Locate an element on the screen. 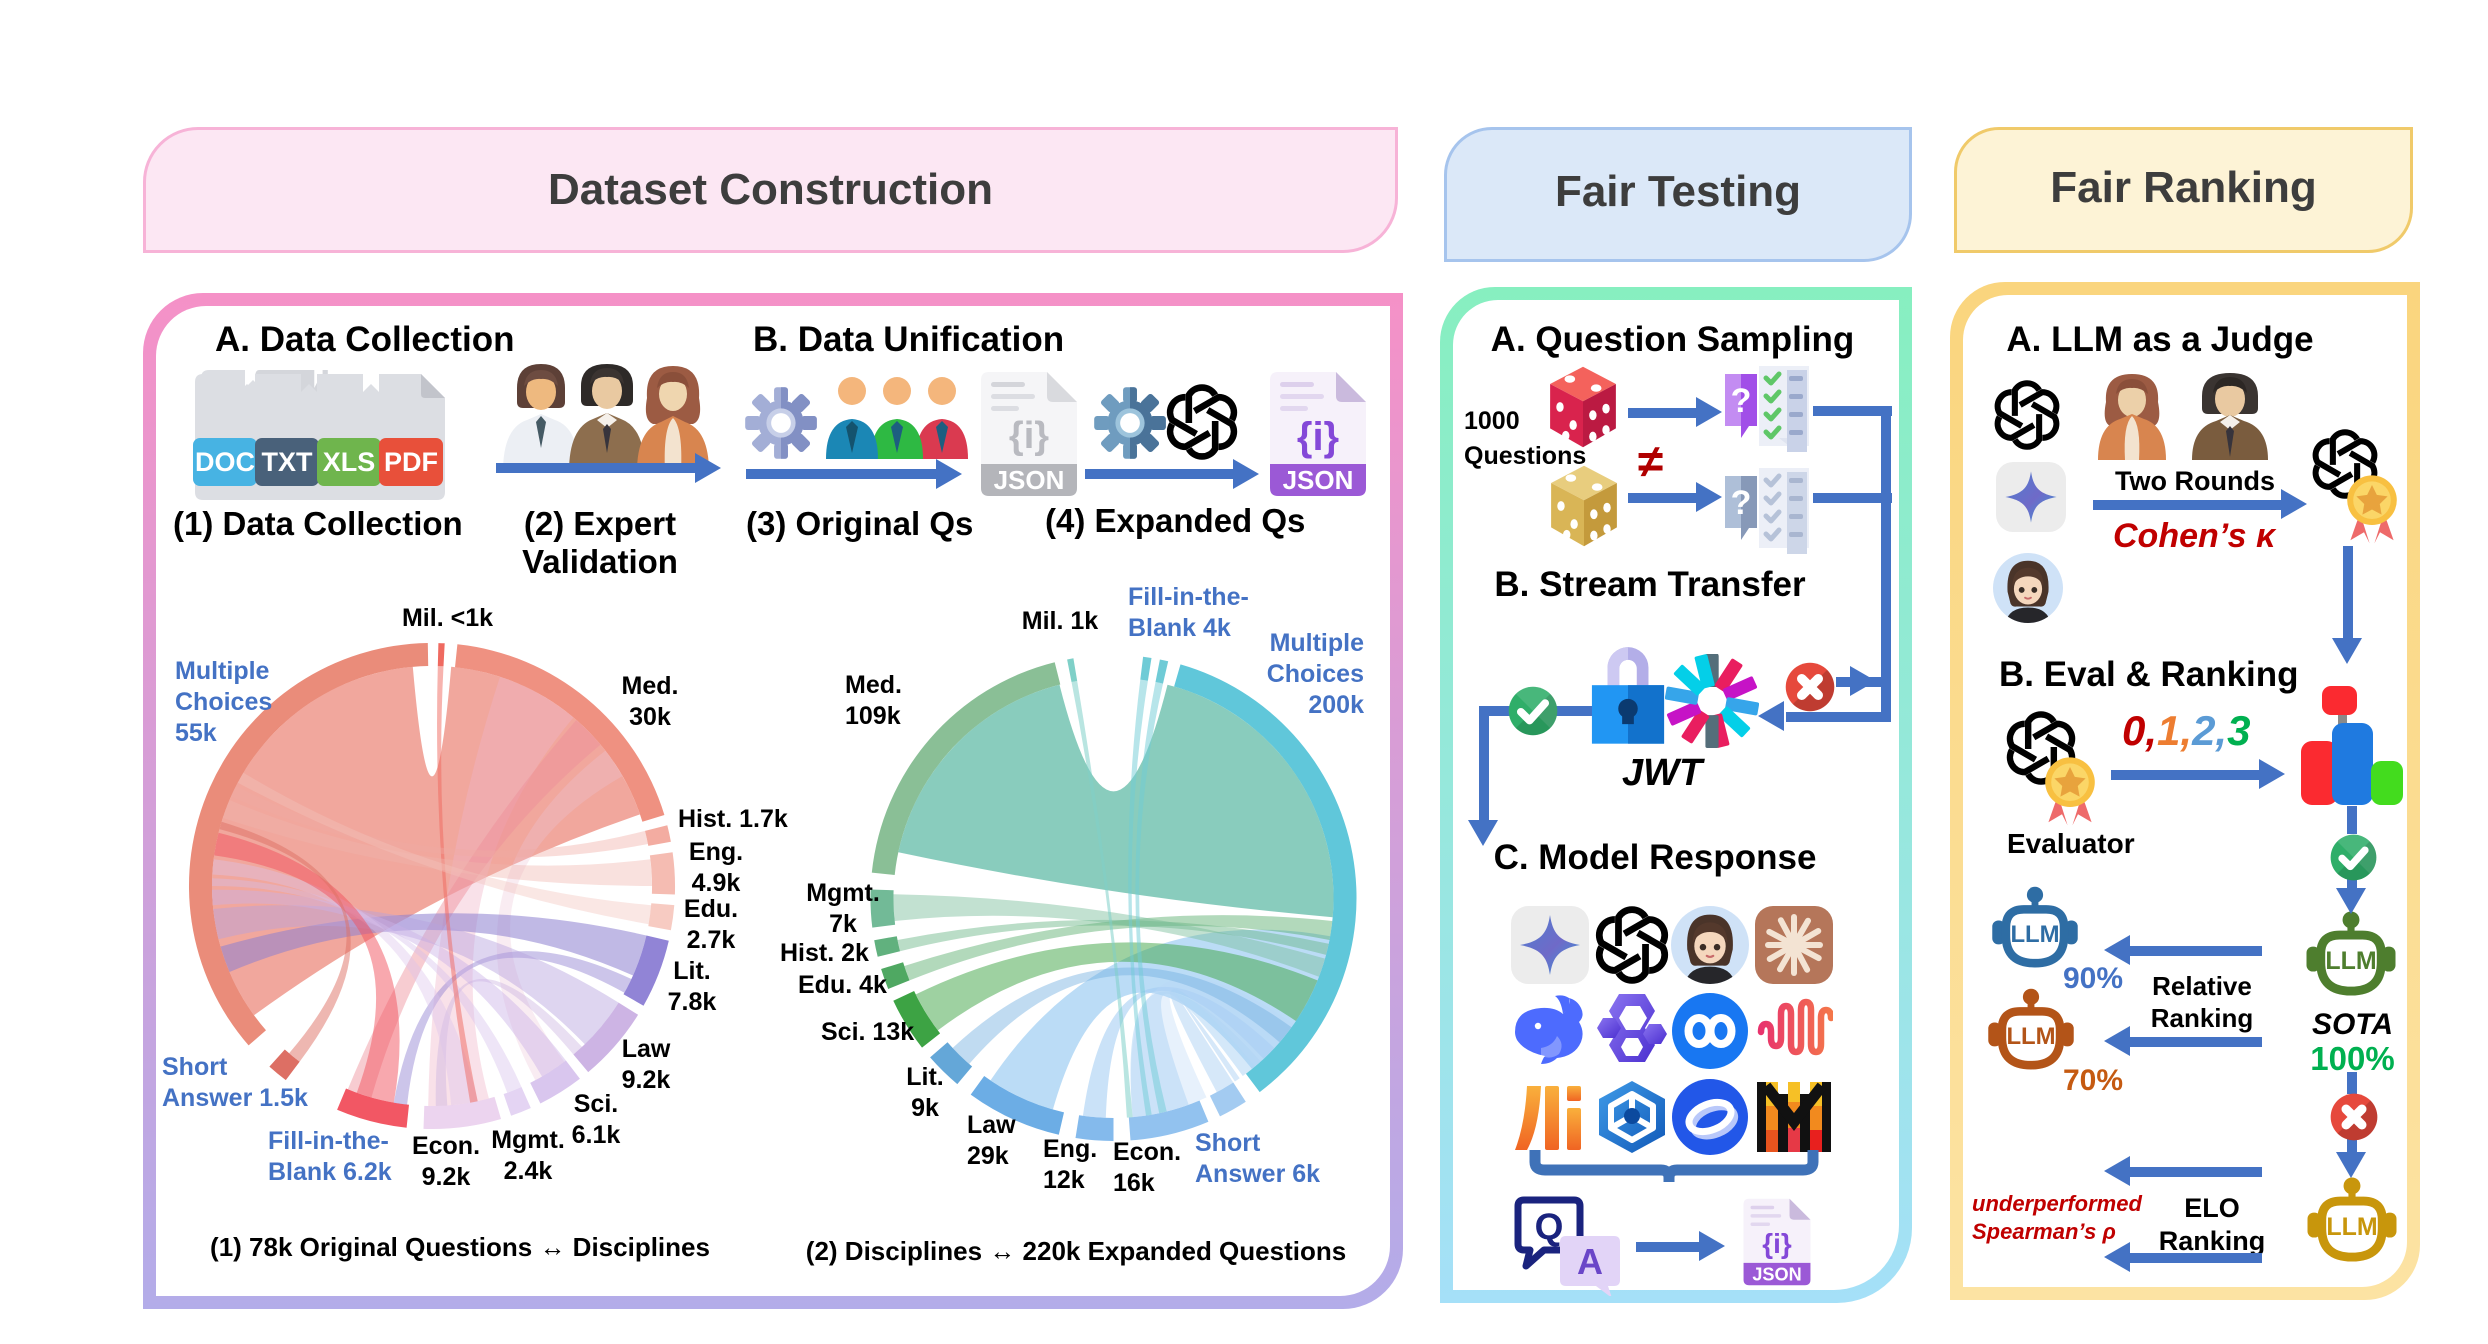 This screenshot has height=1344, width=2488. svg-text: A is located at coordinates (1590, 1261).